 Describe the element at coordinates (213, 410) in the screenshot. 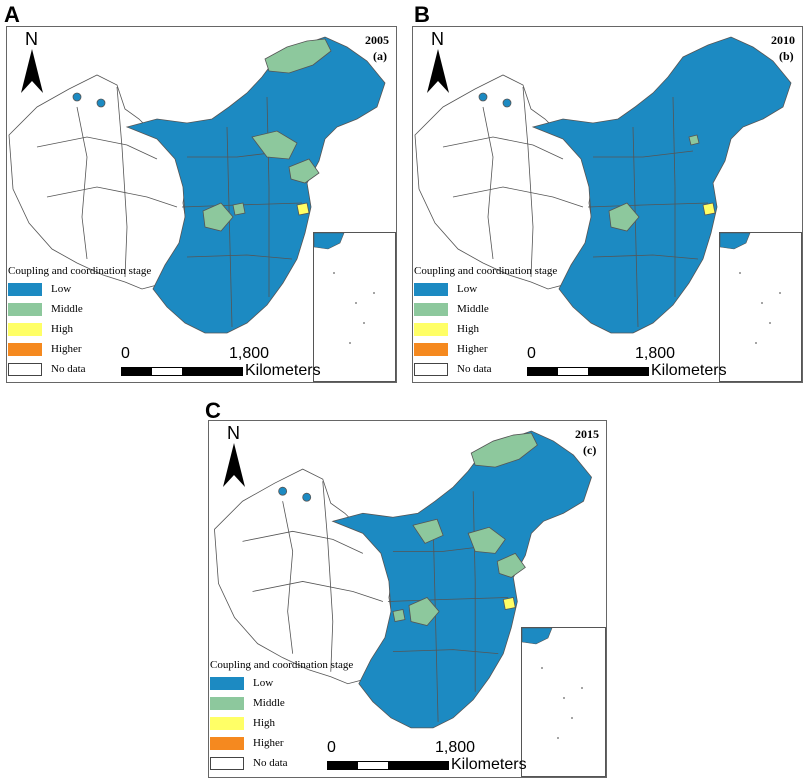

I see `panel-label-c: C` at that location.